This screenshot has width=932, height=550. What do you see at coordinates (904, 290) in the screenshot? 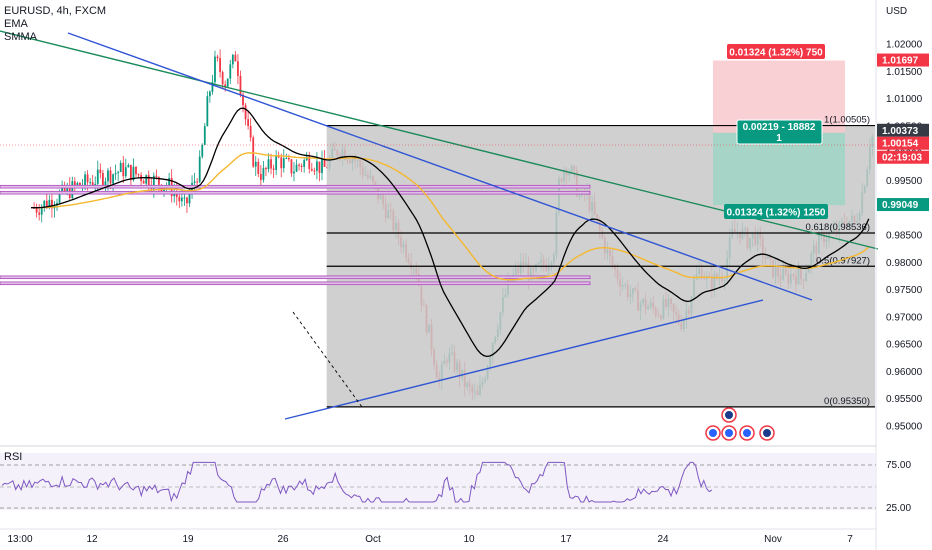
I see `price-tick: 0.97500` at bounding box center [904, 290].